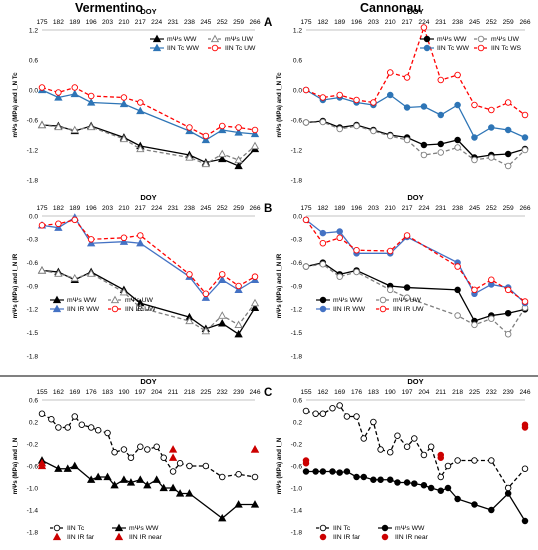  Describe the element at coordinates (81, 537) in the screenshot. I see `legend-label: IIN IR far` at that location.